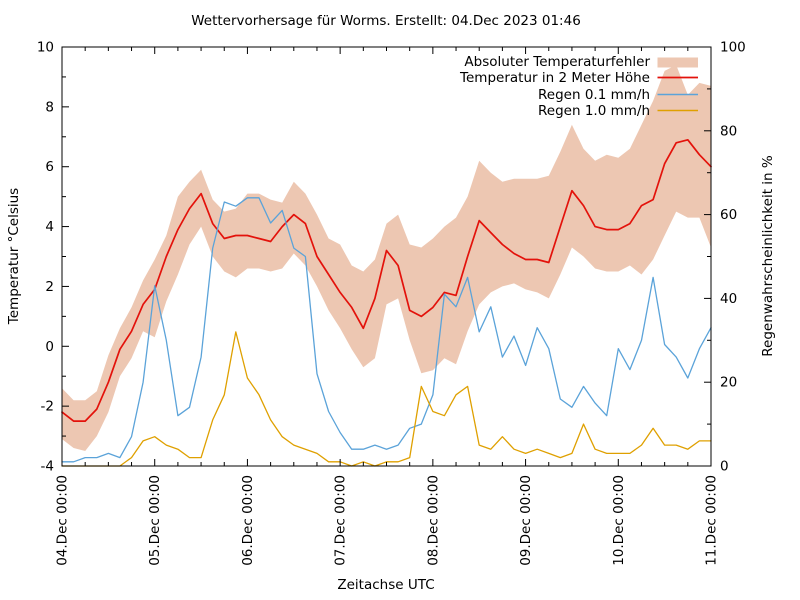  I want to click on x-tick-label: 11.Dec 00:00, so click(712, 520).